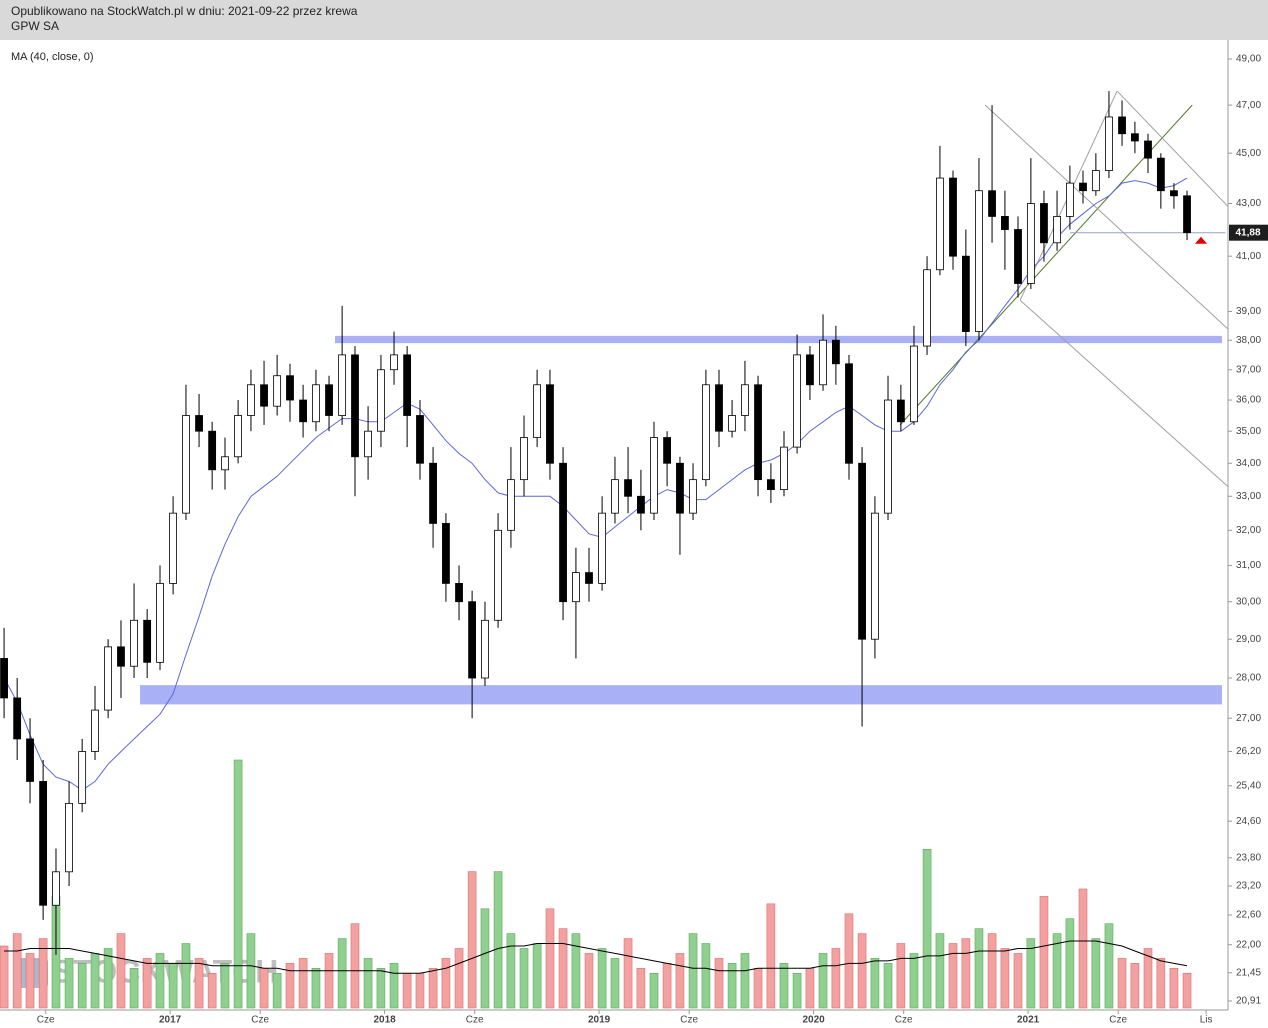 Image resolution: width=1268 pixels, height=1028 pixels. Describe the element at coordinates (1046, 265) in the screenshot. I see `trend-line` at that location.